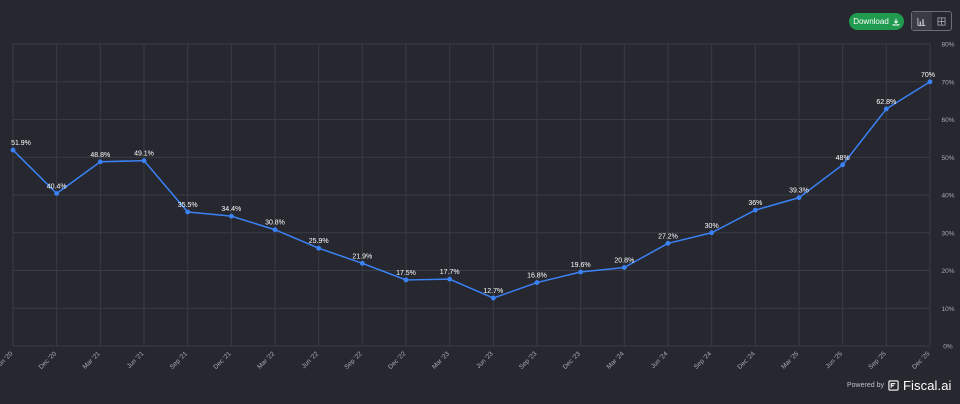  What do you see at coordinates (899, 385) in the screenshot?
I see `powered-by: Powered by Fiscal.ai` at bounding box center [899, 385].